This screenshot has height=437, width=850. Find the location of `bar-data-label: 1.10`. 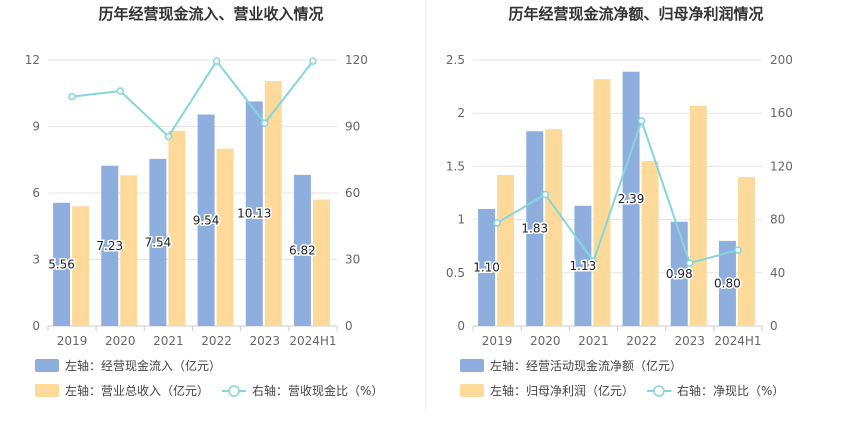

bar-data-label: 1.10 is located at coordinates (486, 267).